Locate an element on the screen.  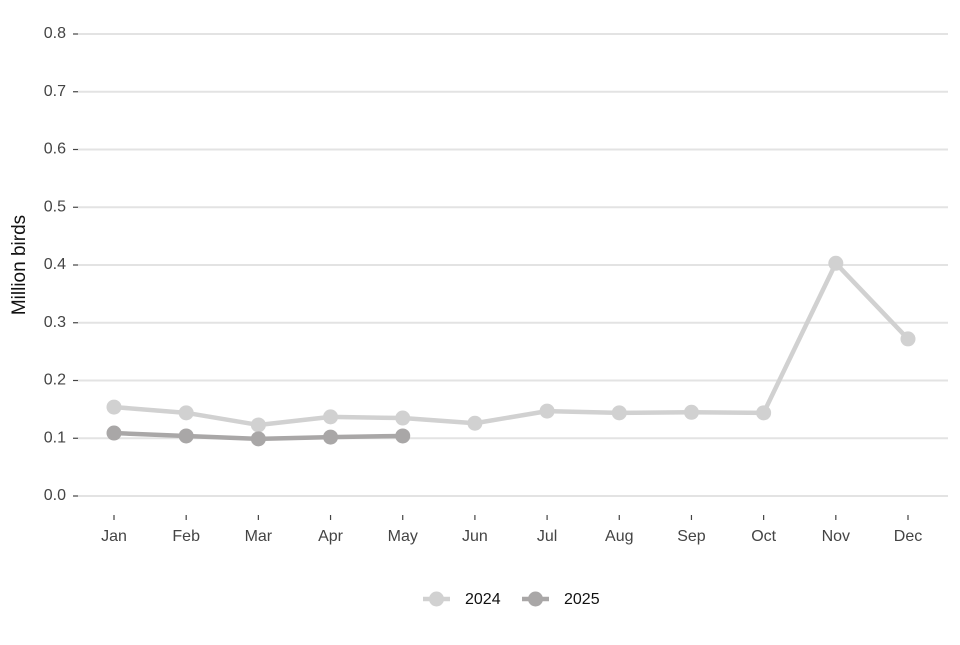
x-tick-label: Aug is located at coordinates (619, 536).